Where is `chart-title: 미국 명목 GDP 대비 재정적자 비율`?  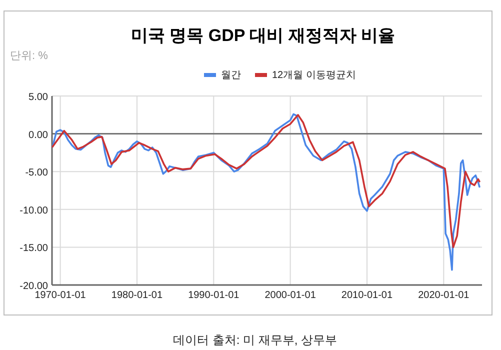 chart-title: 미국 명목 GDP 대비 재정적자 비율 is located at coordinates (263, 35).